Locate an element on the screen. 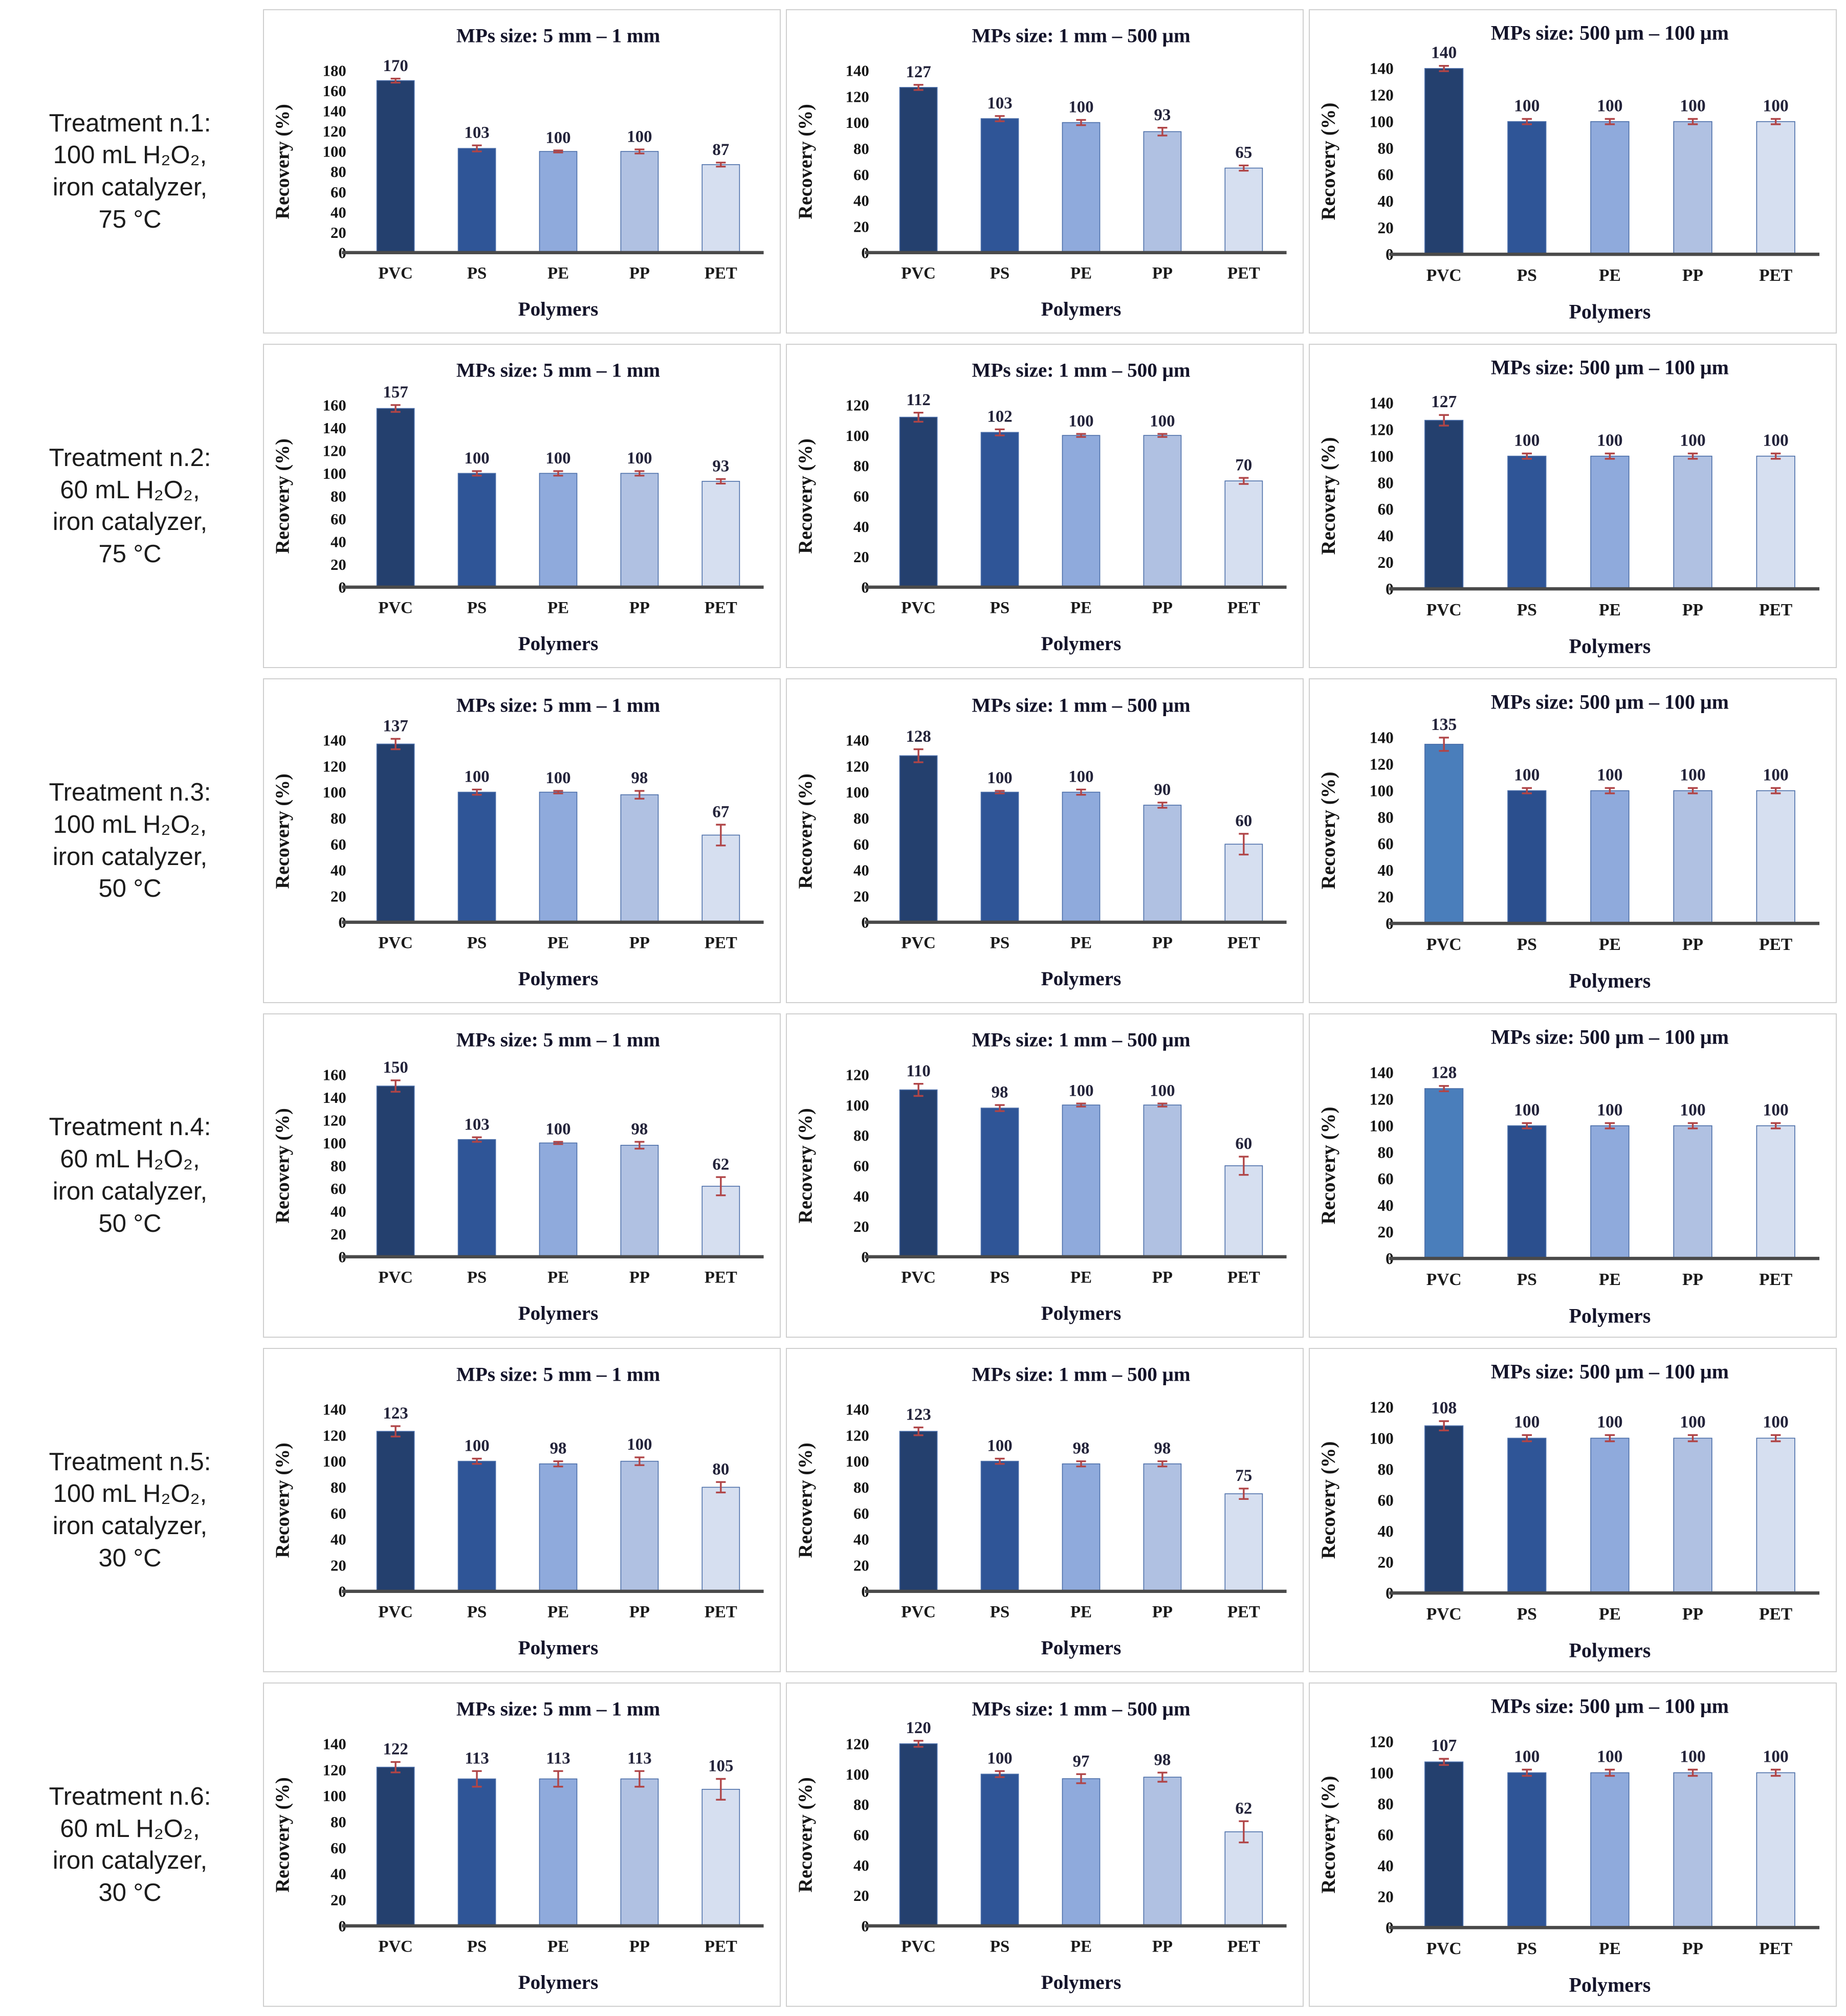 The width and height of the screenshot is (1846, 2016). value-label-PVC: 170 is located at coordinates (395, 66).